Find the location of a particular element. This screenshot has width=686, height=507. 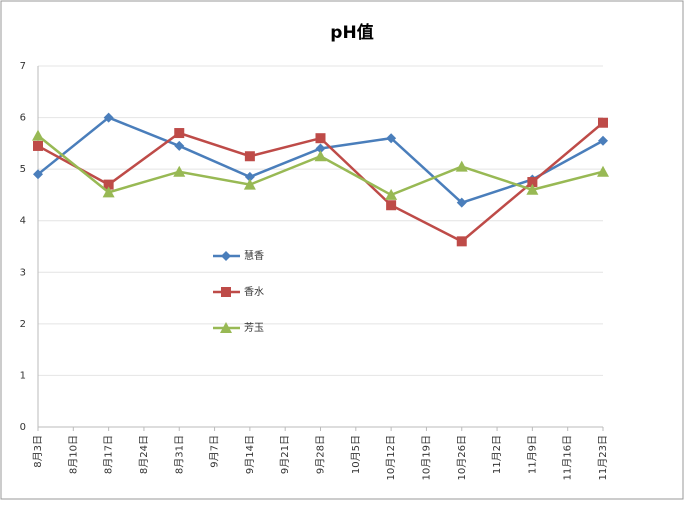

x-tick-label: 8月3日 is located at coordinates (38, 451).